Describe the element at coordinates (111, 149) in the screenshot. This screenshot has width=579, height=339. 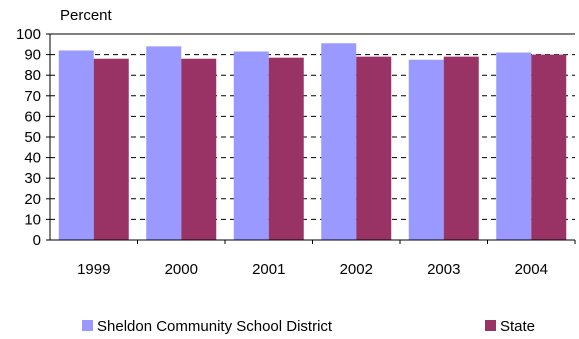
I see `bar-state-1999` at that location.